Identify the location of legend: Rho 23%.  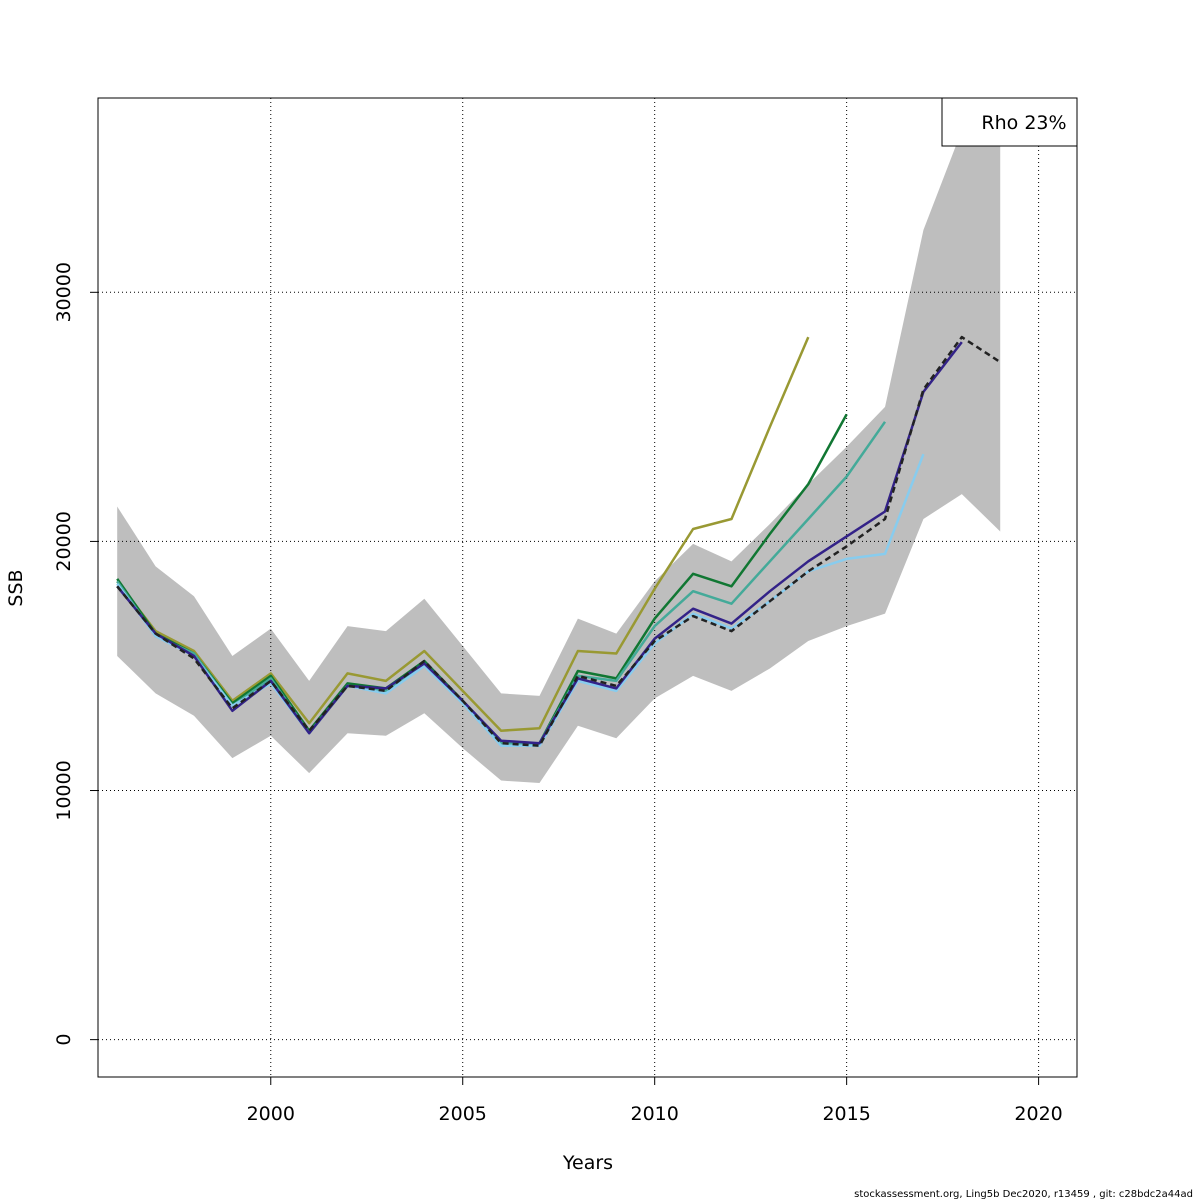
(1009, 122).